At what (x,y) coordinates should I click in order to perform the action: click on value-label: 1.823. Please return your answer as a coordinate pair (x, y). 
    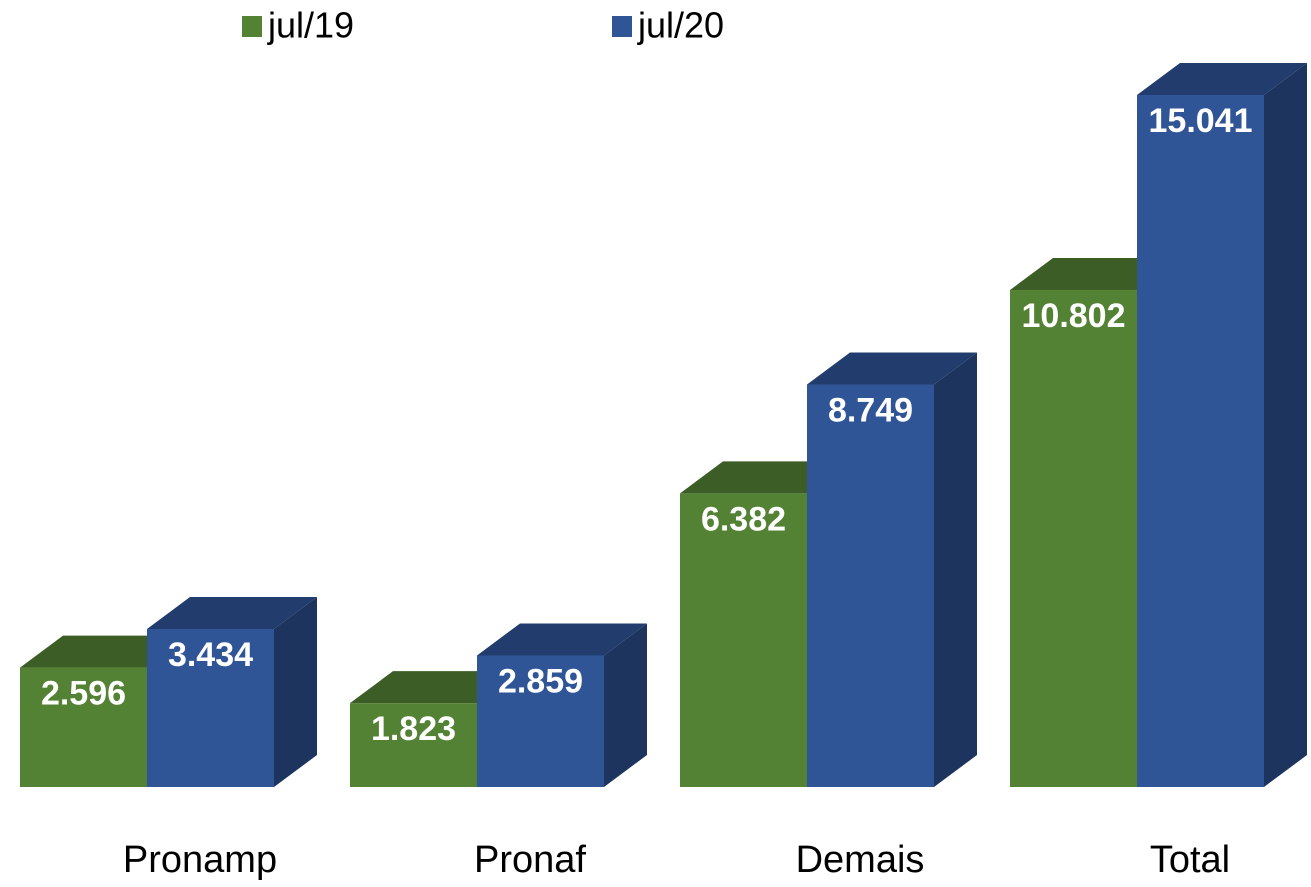
    Looking at the image, I should click on (413, 729).